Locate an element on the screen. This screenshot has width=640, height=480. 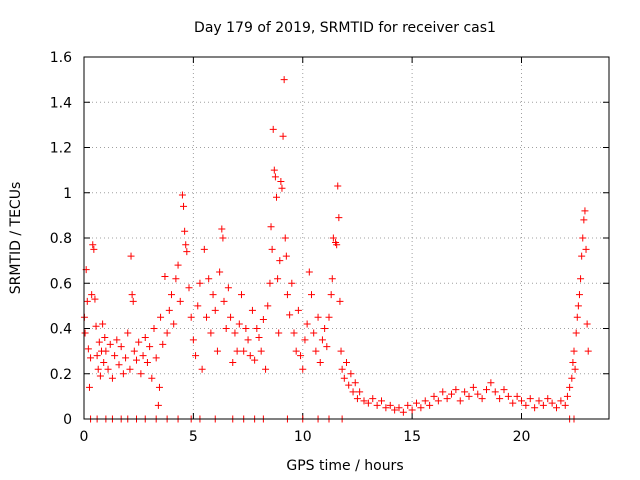
y-tick-label: 1 is located at coordinates (67, 194).